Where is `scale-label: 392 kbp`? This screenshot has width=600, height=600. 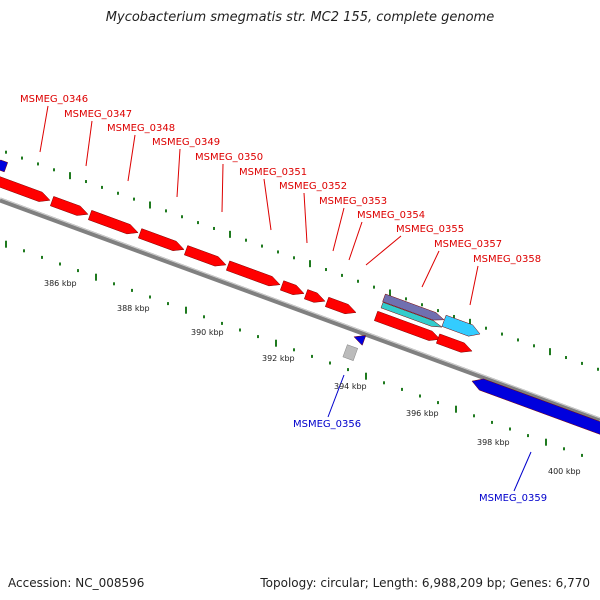 scale-label: 392 kbp is located at coordinates (278, 358).